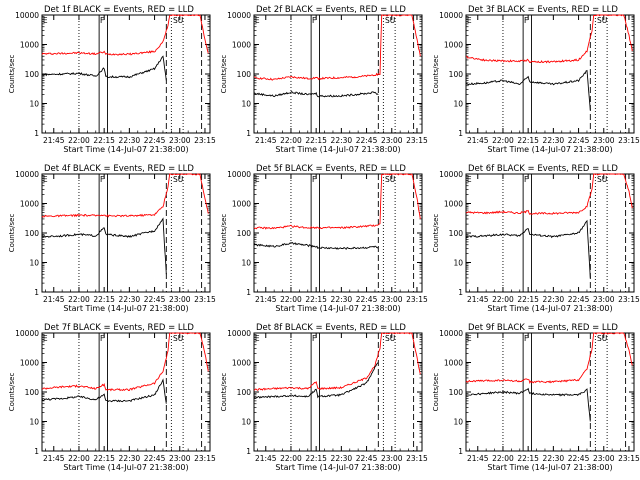 The height and width of the screenshot is (480, 640). I want to click on panel-title: Det 1f BLACK = Events, RED = LLD, so click(119, 10).